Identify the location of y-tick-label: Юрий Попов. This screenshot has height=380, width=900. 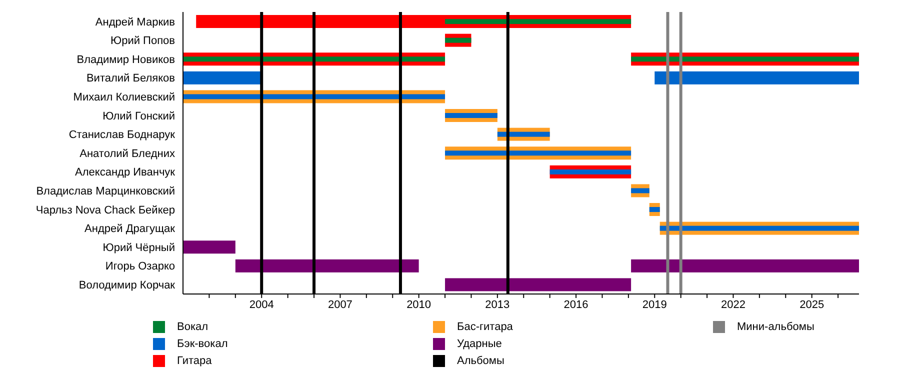
(143, 41).